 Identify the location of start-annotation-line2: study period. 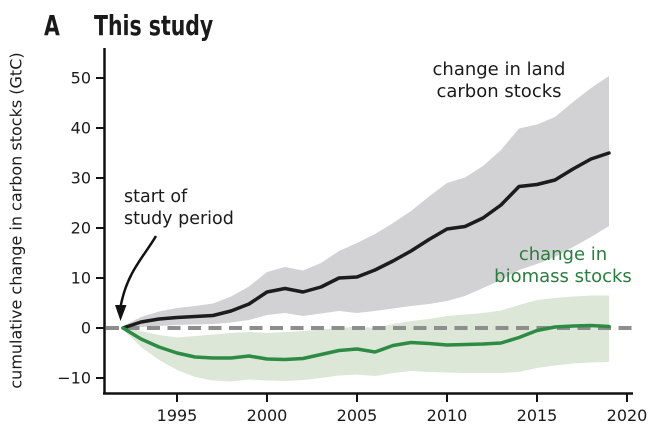
(179, 219).